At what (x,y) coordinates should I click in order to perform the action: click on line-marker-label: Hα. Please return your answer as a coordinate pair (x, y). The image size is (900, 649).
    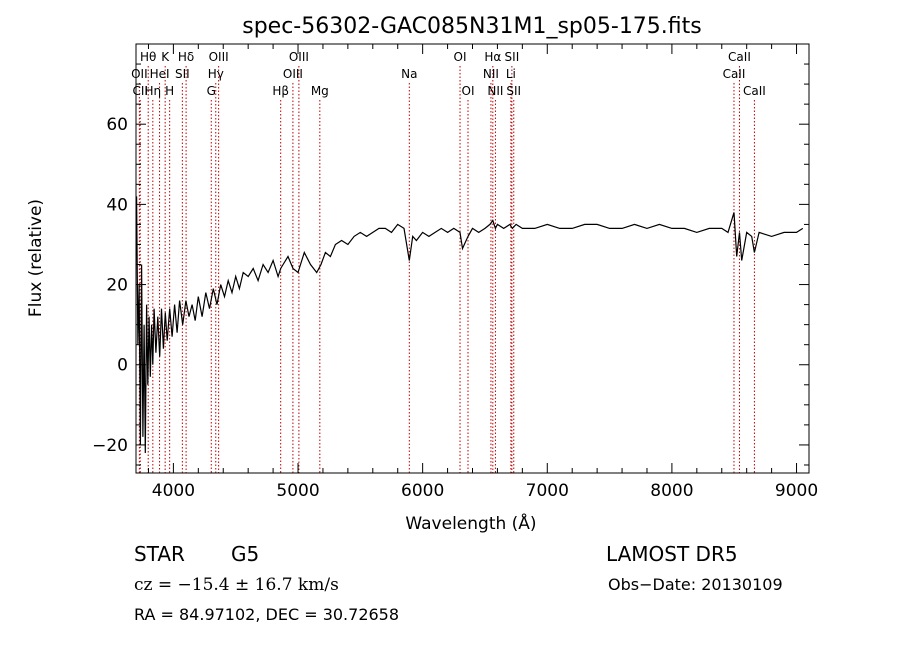
    Looking at the image, I should click on (492, 57).